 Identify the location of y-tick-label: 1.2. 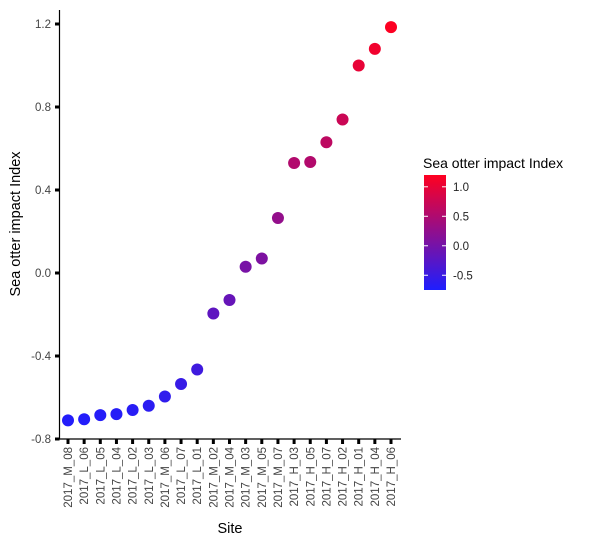
(43, 25).